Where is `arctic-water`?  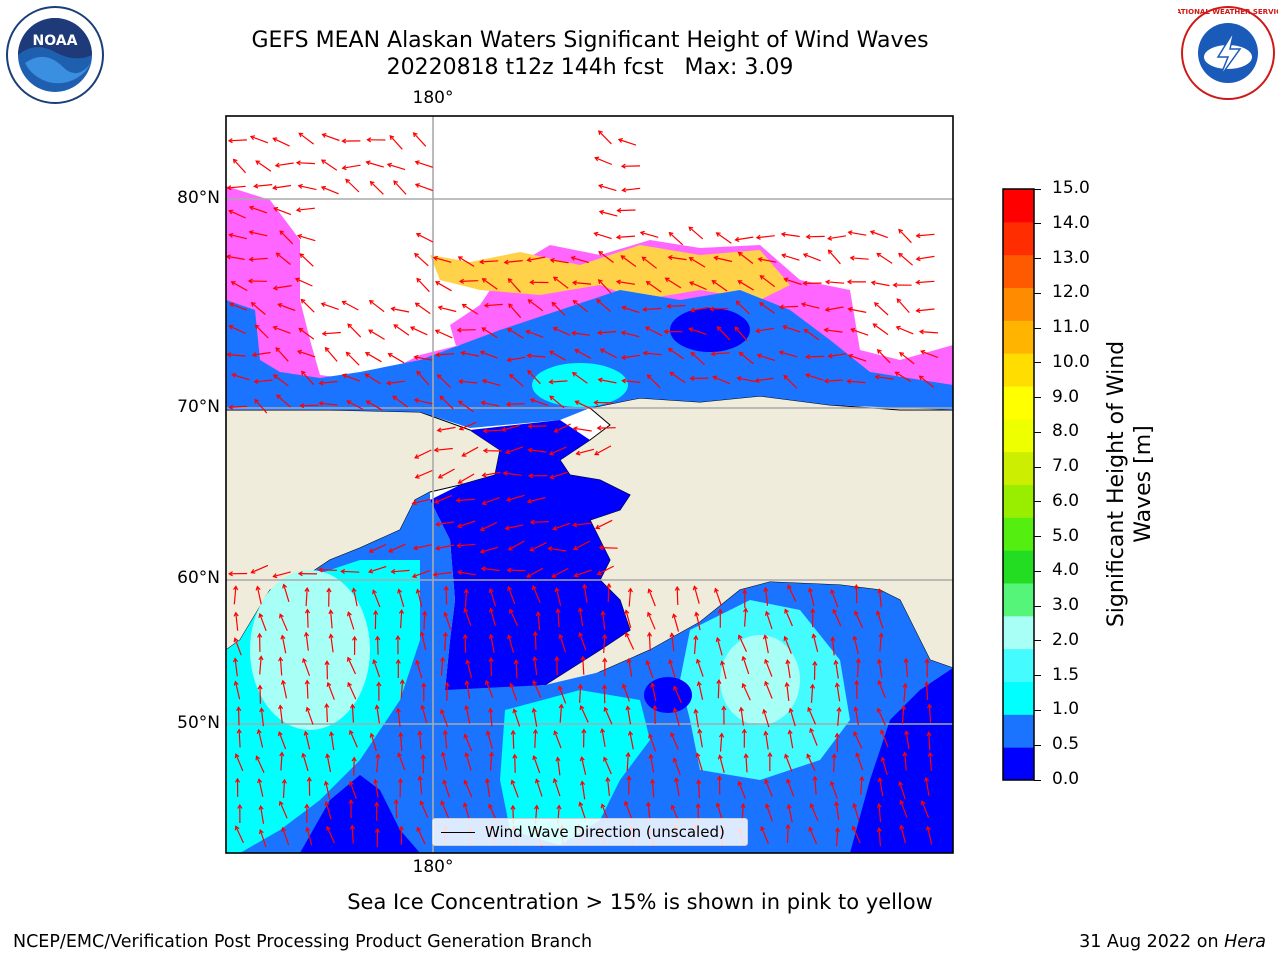
arctic-water is located at coordinates (589, 359).